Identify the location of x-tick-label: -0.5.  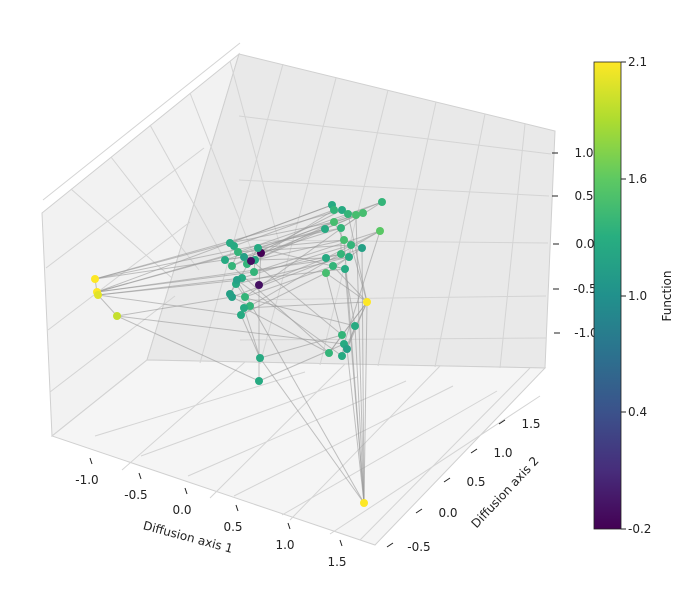
(135, 495).